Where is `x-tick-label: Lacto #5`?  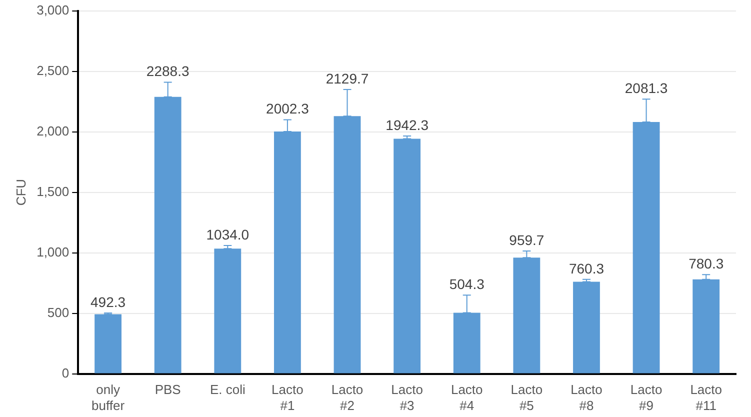
x-tick-label: Lacto #5 is located at coordinates (526, 397).